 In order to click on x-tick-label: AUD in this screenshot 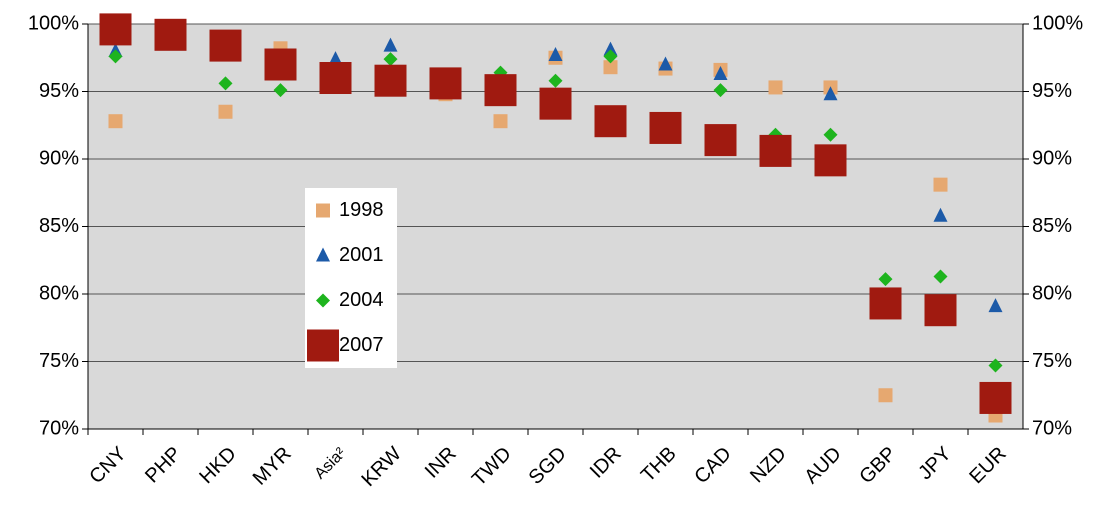, I will do `click(822, 465)`.